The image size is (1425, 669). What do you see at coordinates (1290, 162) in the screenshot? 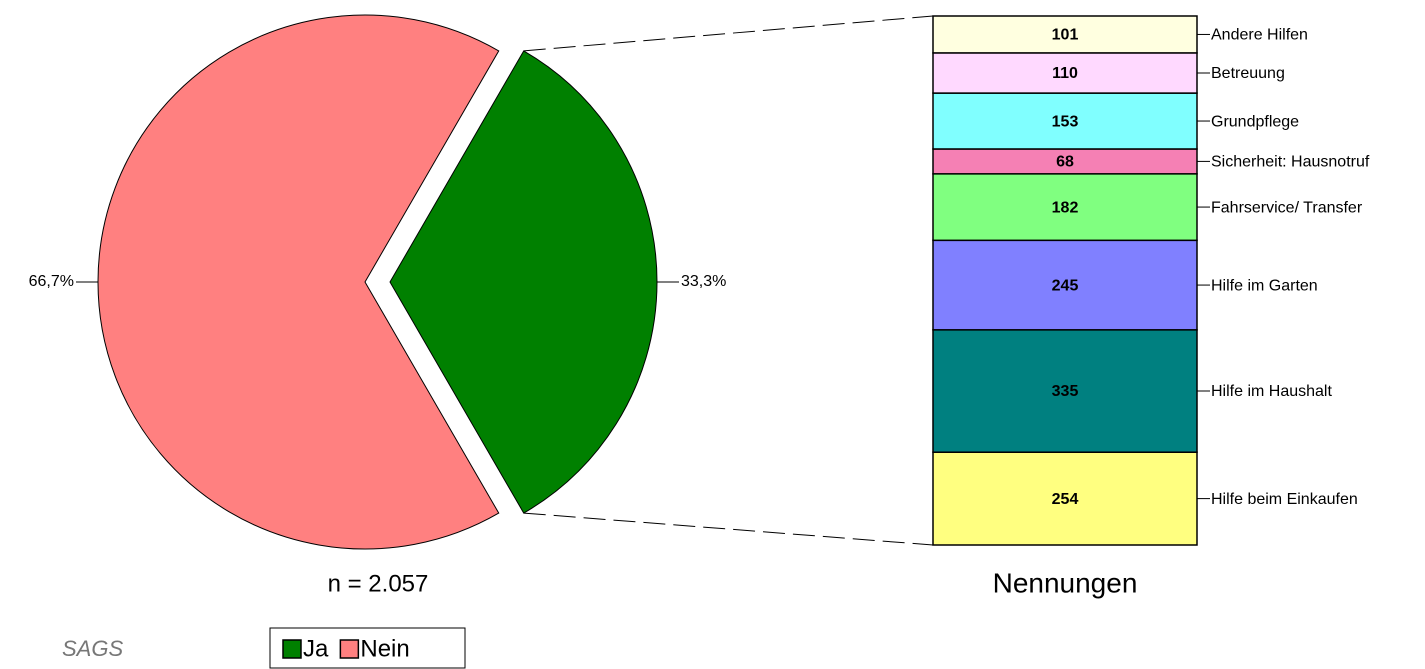
I see `segment-name: Sicherheit: Hausnotruf` at bounding box center [1290, 162].